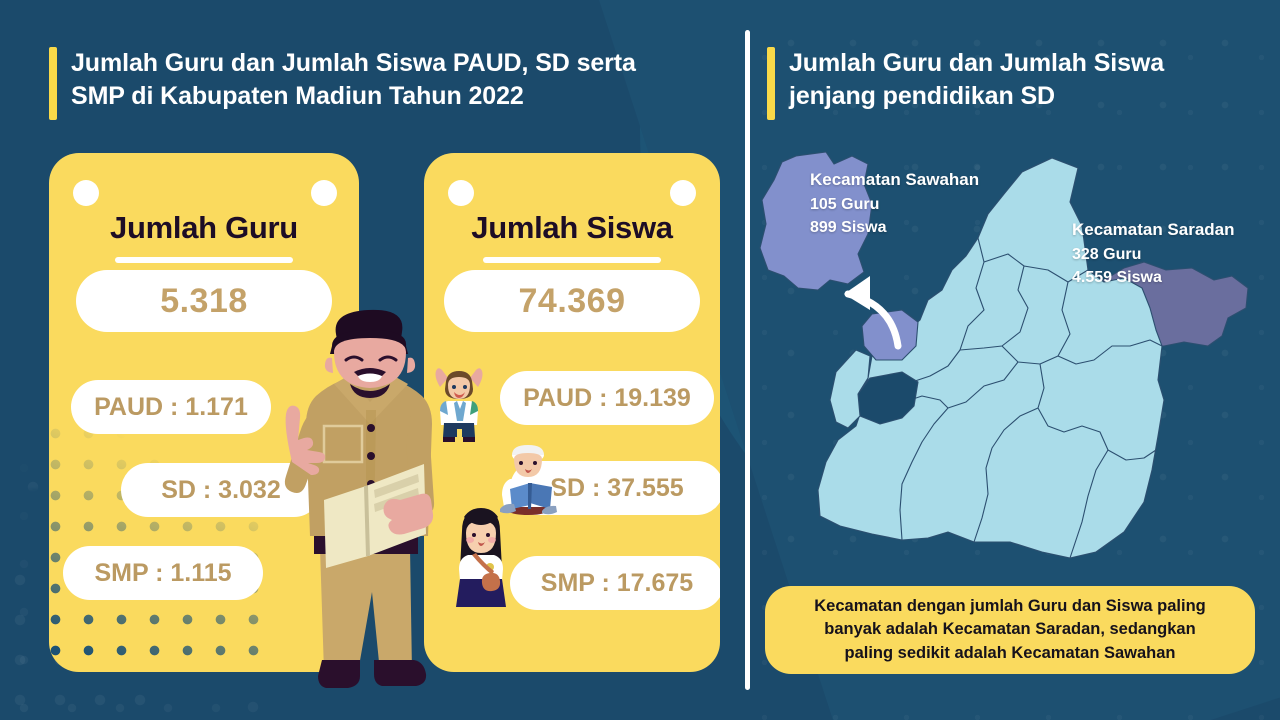  What do you see at coordinates (615, 583) in the screenshot?
I see `stat-pill-smp: SMP : 17.675` at bounding box center [615, 583].